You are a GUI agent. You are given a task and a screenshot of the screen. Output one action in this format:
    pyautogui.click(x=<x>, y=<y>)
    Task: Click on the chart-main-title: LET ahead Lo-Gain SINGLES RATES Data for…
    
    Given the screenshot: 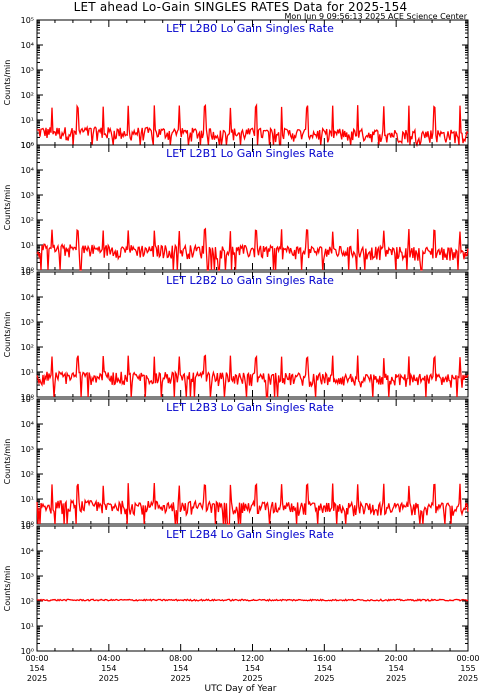 What is the action you would take?
    pyautogui.click(x=240, y=7)
    